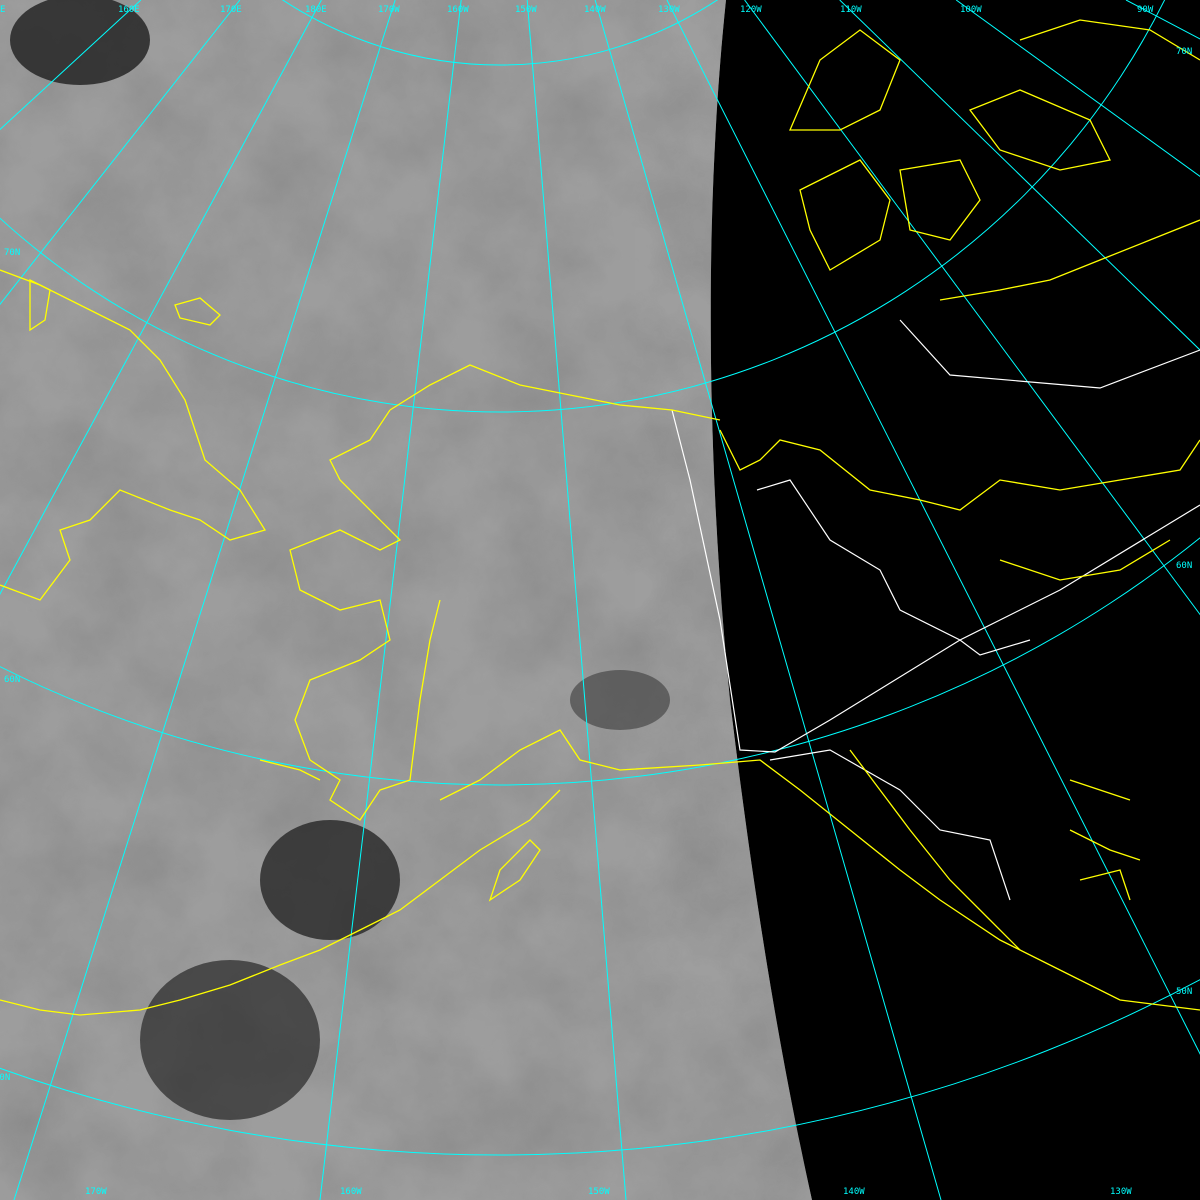 This screenshot has width=1200, height=1200. Describe the element at coordinates (854, 1192) in the screenshot. I see `bottom-label: 140W` at that location.